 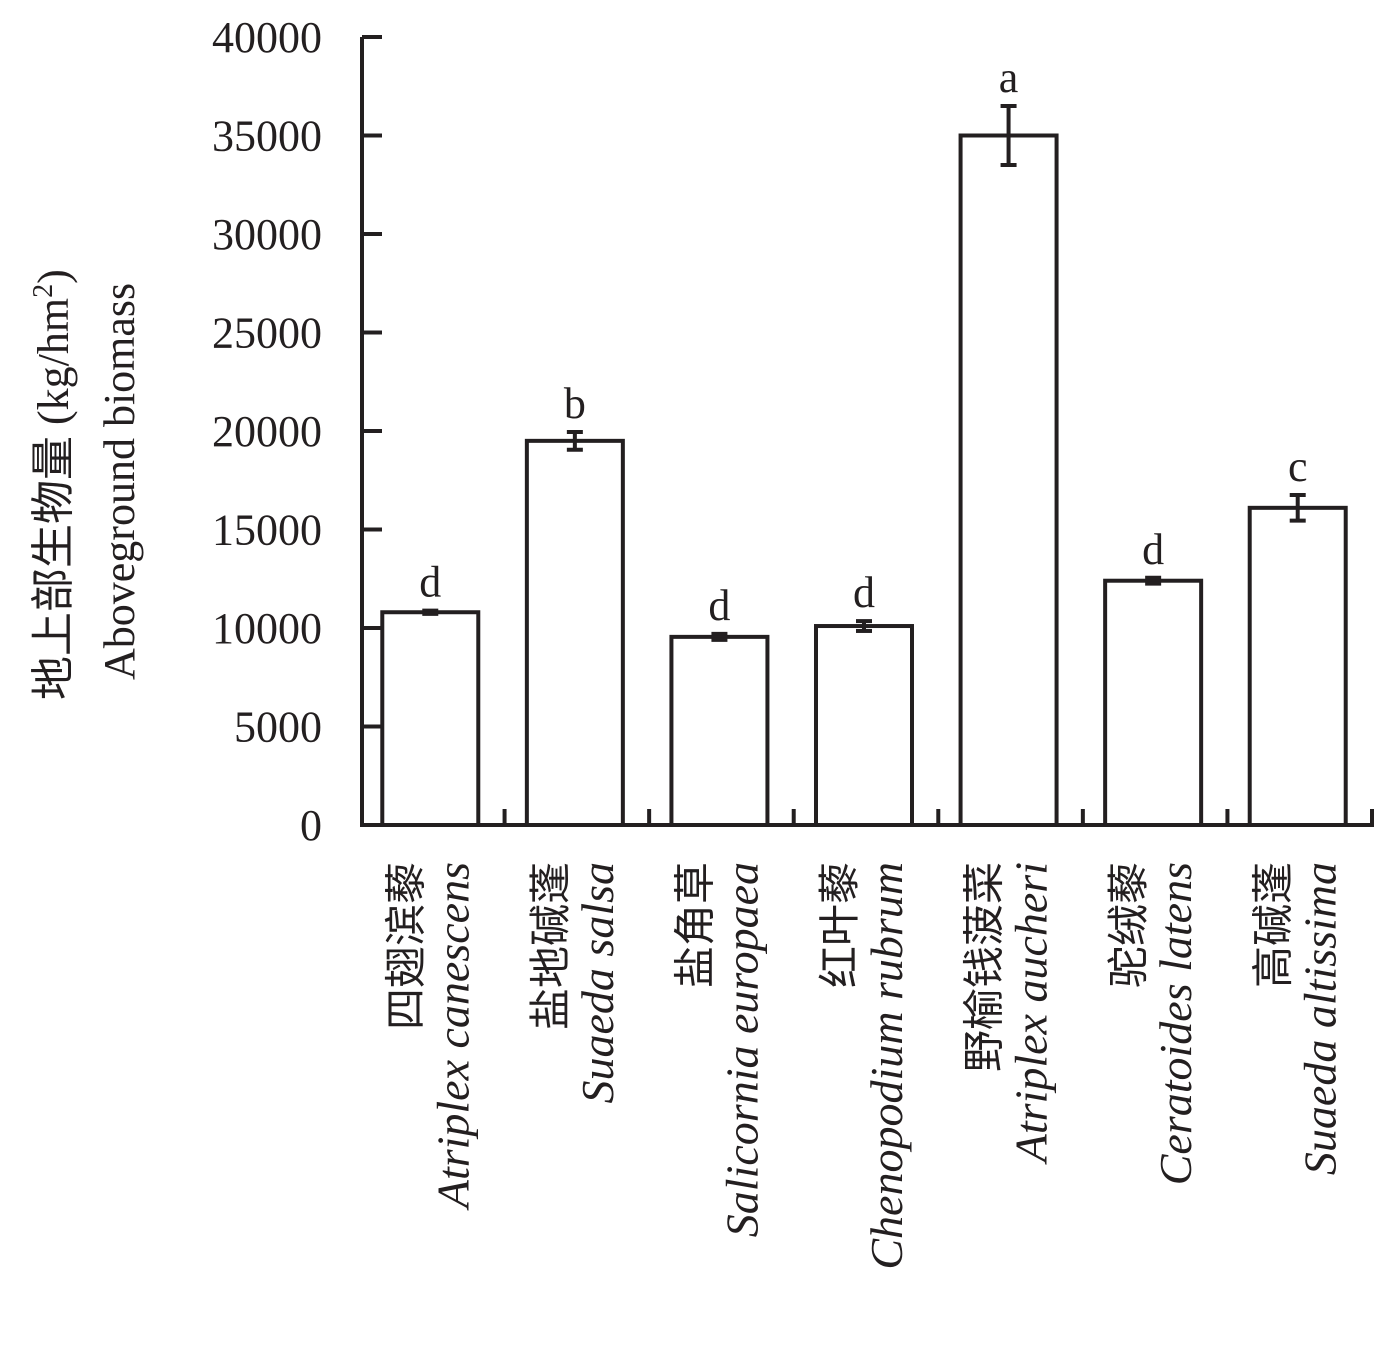 What do you see at coordinates (1128, 925) in the screenshot?
I see `category-label-cn: 驼绒藜` at bounding box center [1128, 925].